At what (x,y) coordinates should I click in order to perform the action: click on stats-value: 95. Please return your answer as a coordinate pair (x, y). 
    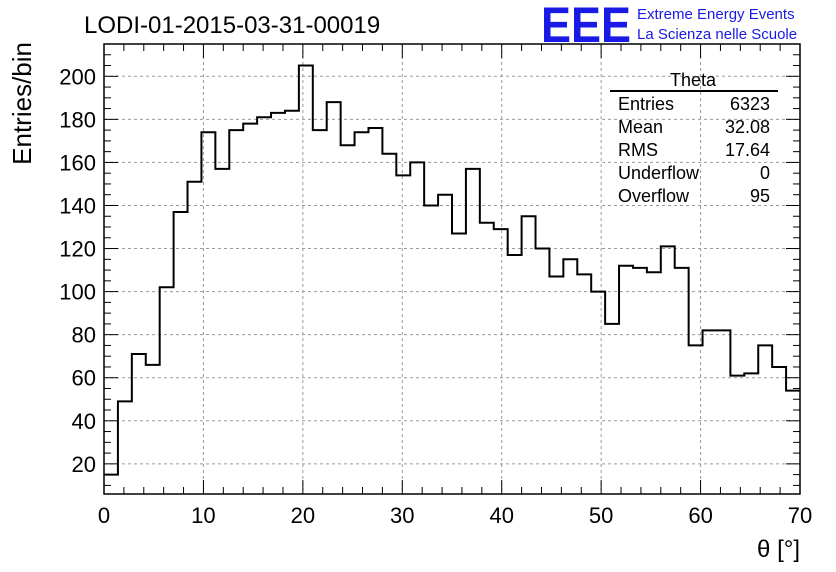
    Looking at the image, I should click on (760, 196).